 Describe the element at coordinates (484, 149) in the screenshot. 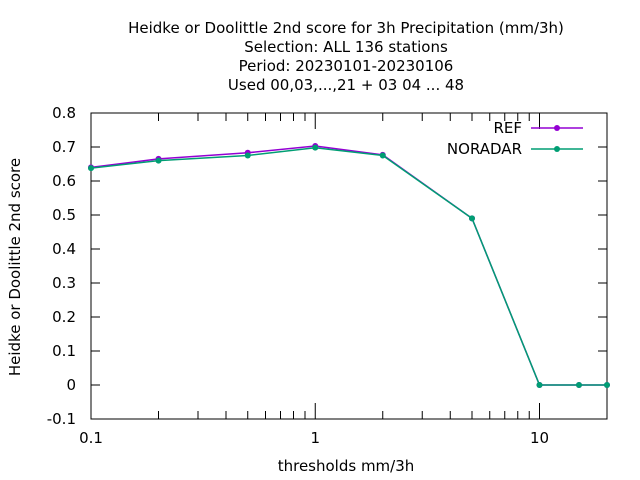

I see `legend-label: NORADAR` at that location.